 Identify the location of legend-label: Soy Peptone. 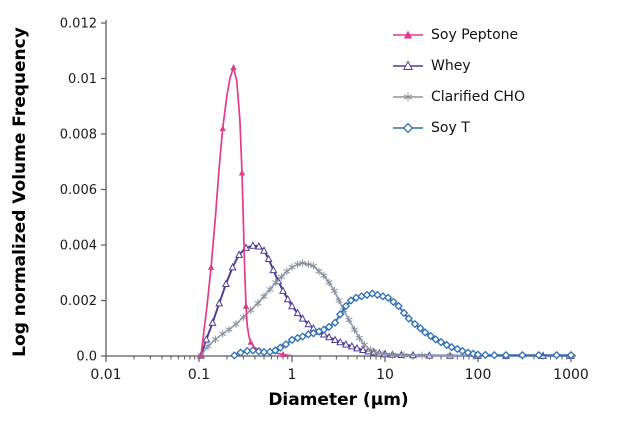
(475, 35).